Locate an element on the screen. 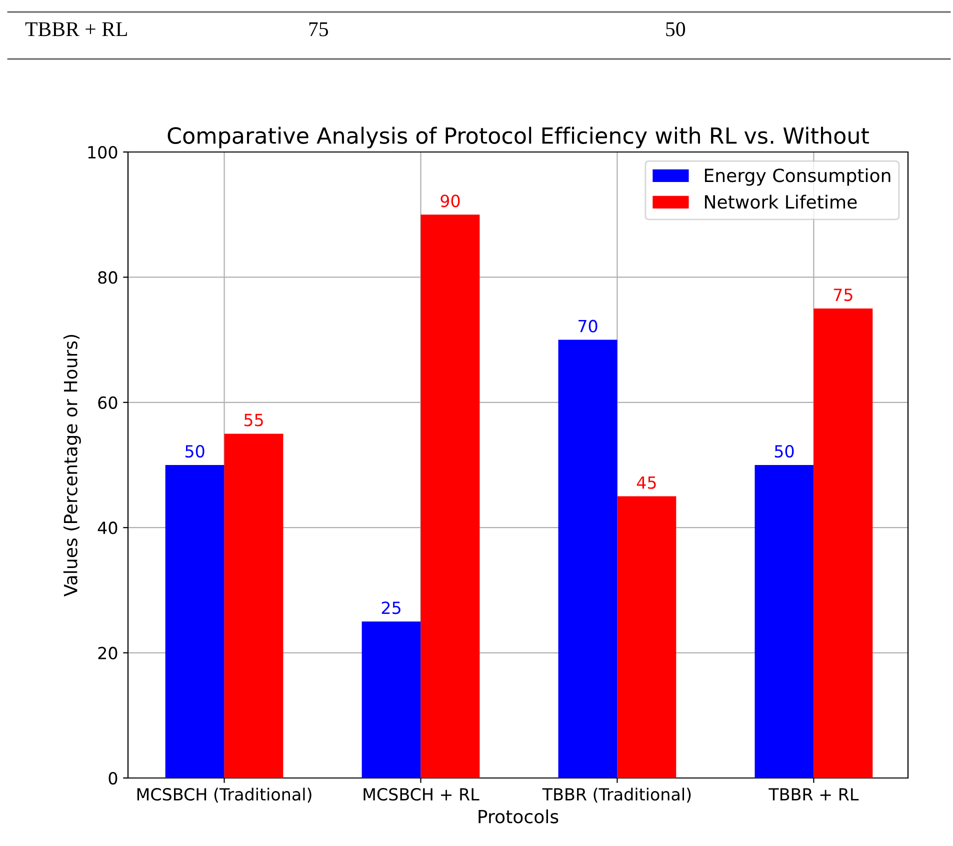 The width and height of the screenshot is (953, 846). x-tick-label: MCSBCH (Traditional) is located at coordinates (224, 795).